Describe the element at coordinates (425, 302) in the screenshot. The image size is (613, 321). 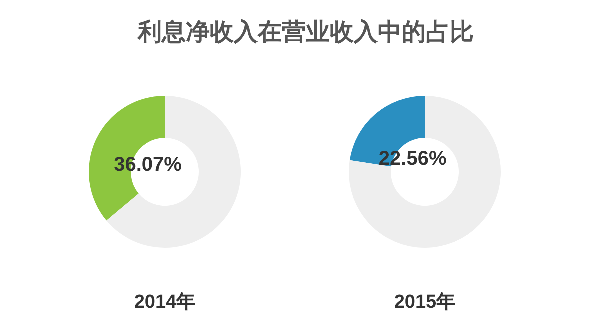
I see `text: 2015年` at that location.